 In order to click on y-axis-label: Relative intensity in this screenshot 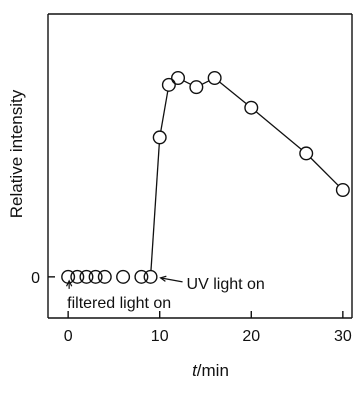, I will do `click(16, 153)`.